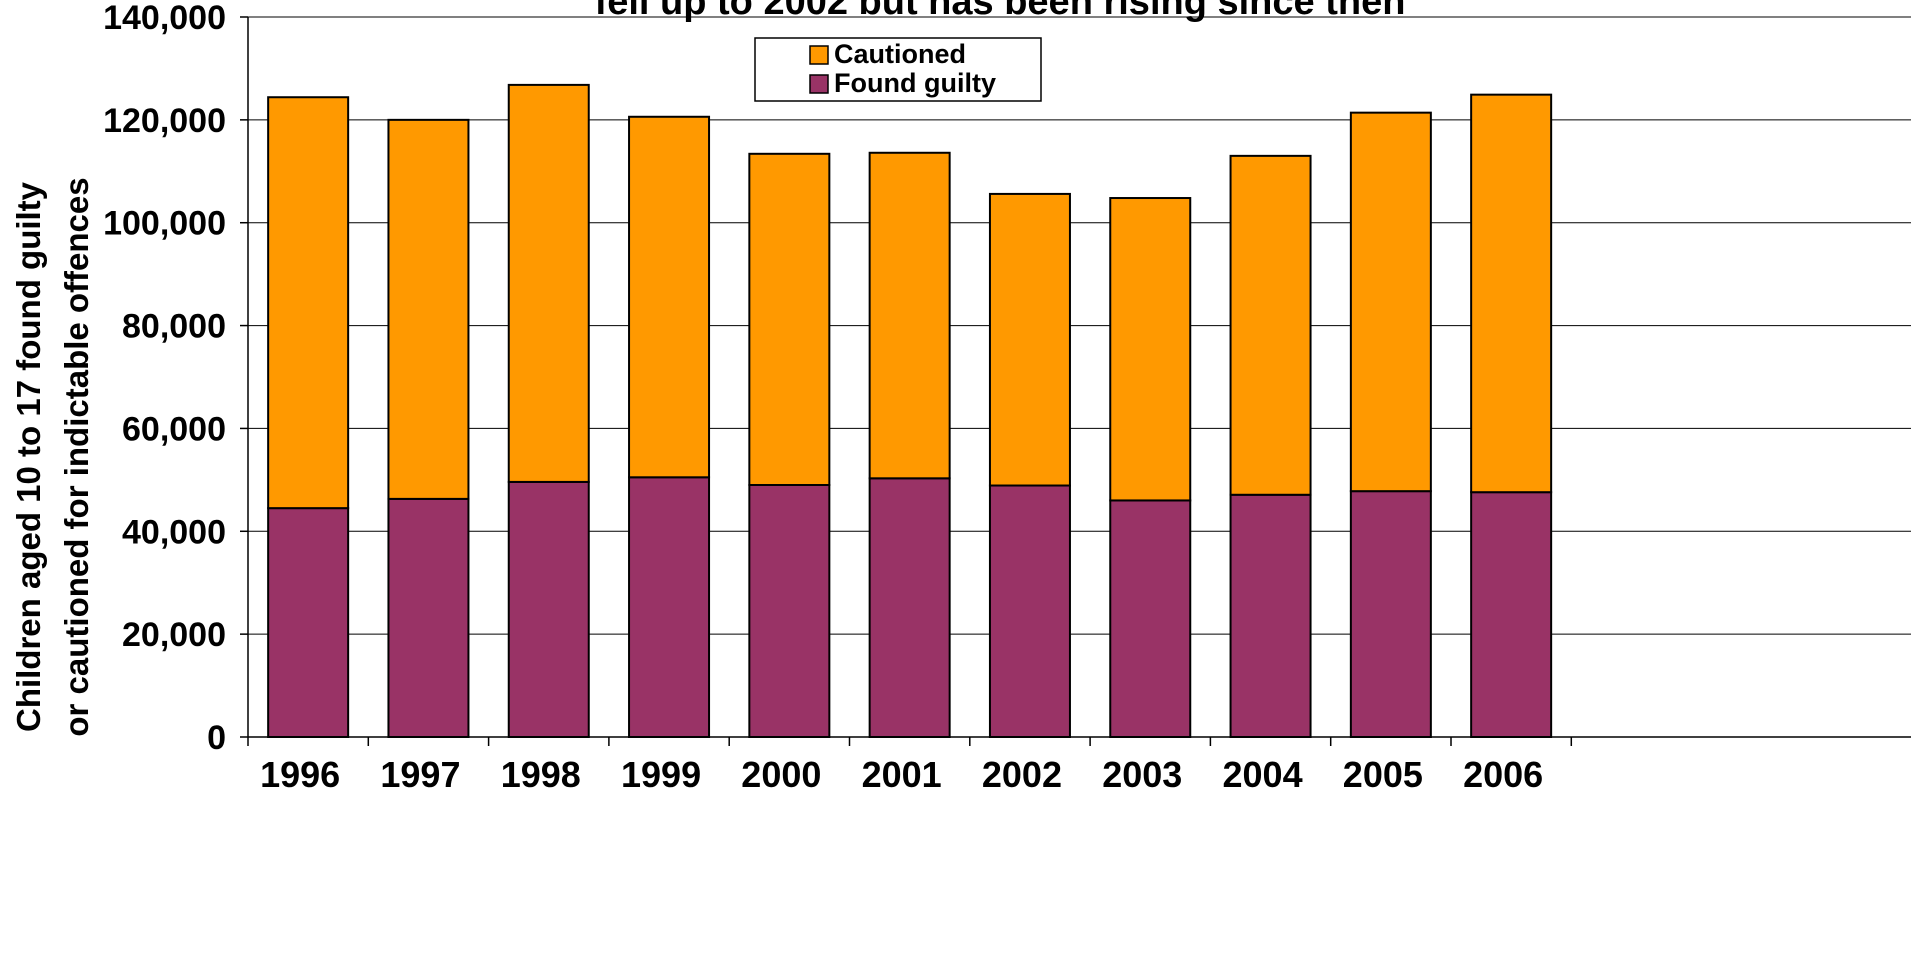 The image size is (1911, 967). I want to click on bar-cautioned-2006, so click(1511, 293).